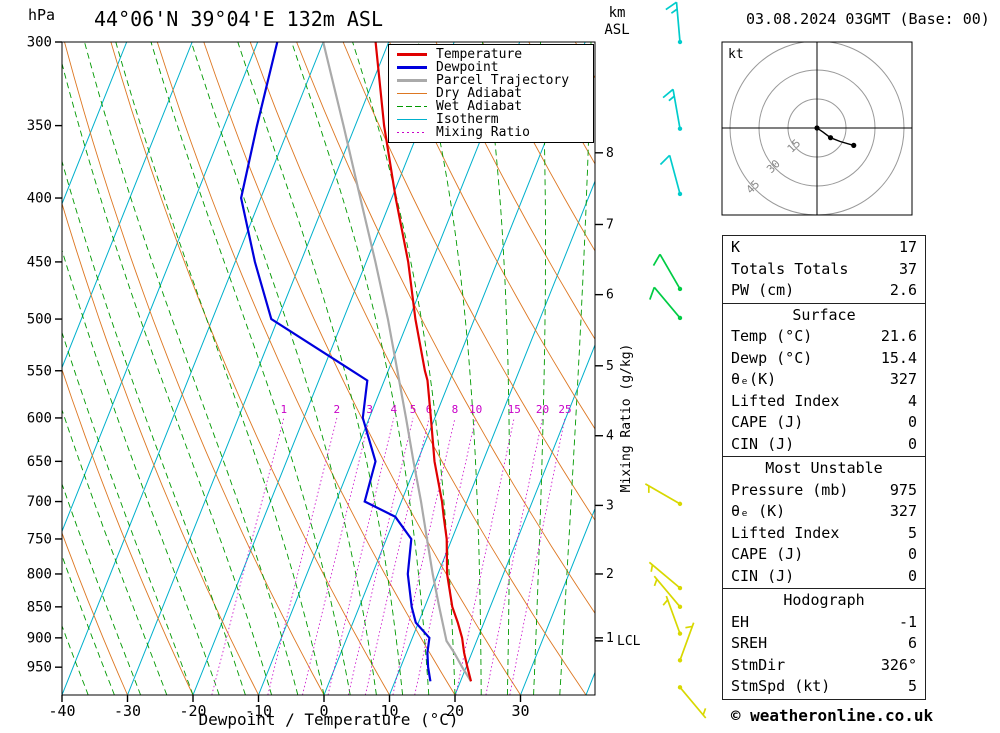 Image resolution: width=1000 pixels, height=733 pixels. I want to click on stats-row: StmDir 326°, so click(824, 666).